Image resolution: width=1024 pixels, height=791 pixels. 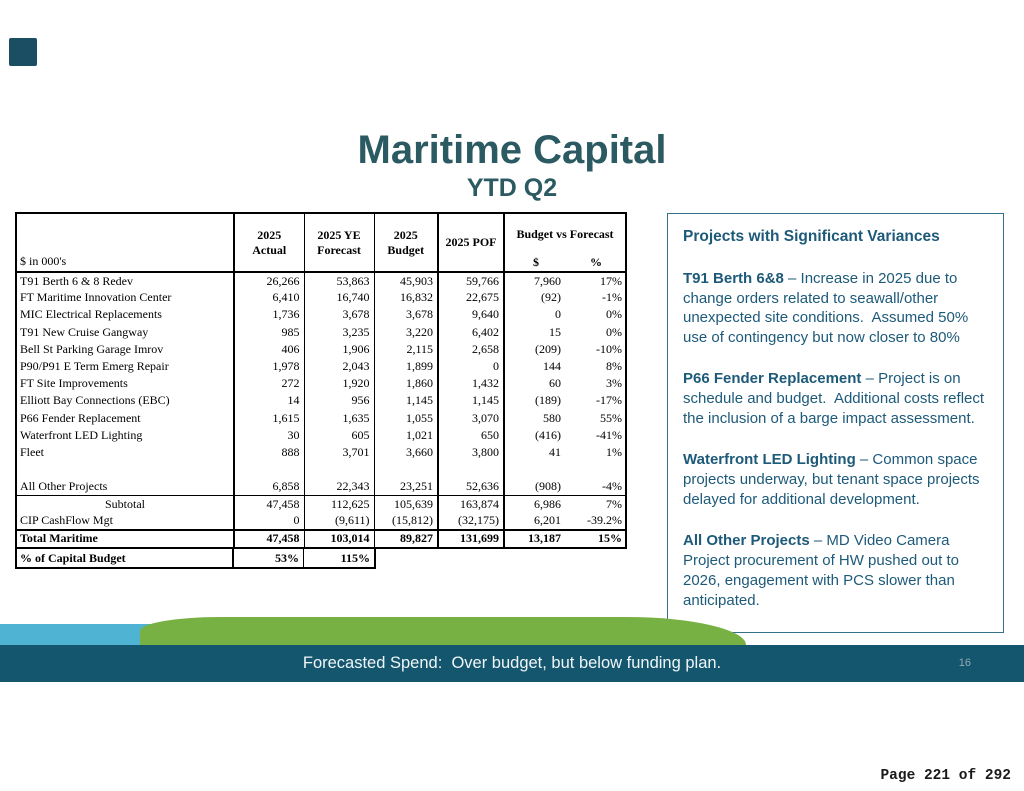 What do you see at coordinates (339, 537) in the screenshot?
I see `cell-value: 103,014` at bounding box center [339, 537].